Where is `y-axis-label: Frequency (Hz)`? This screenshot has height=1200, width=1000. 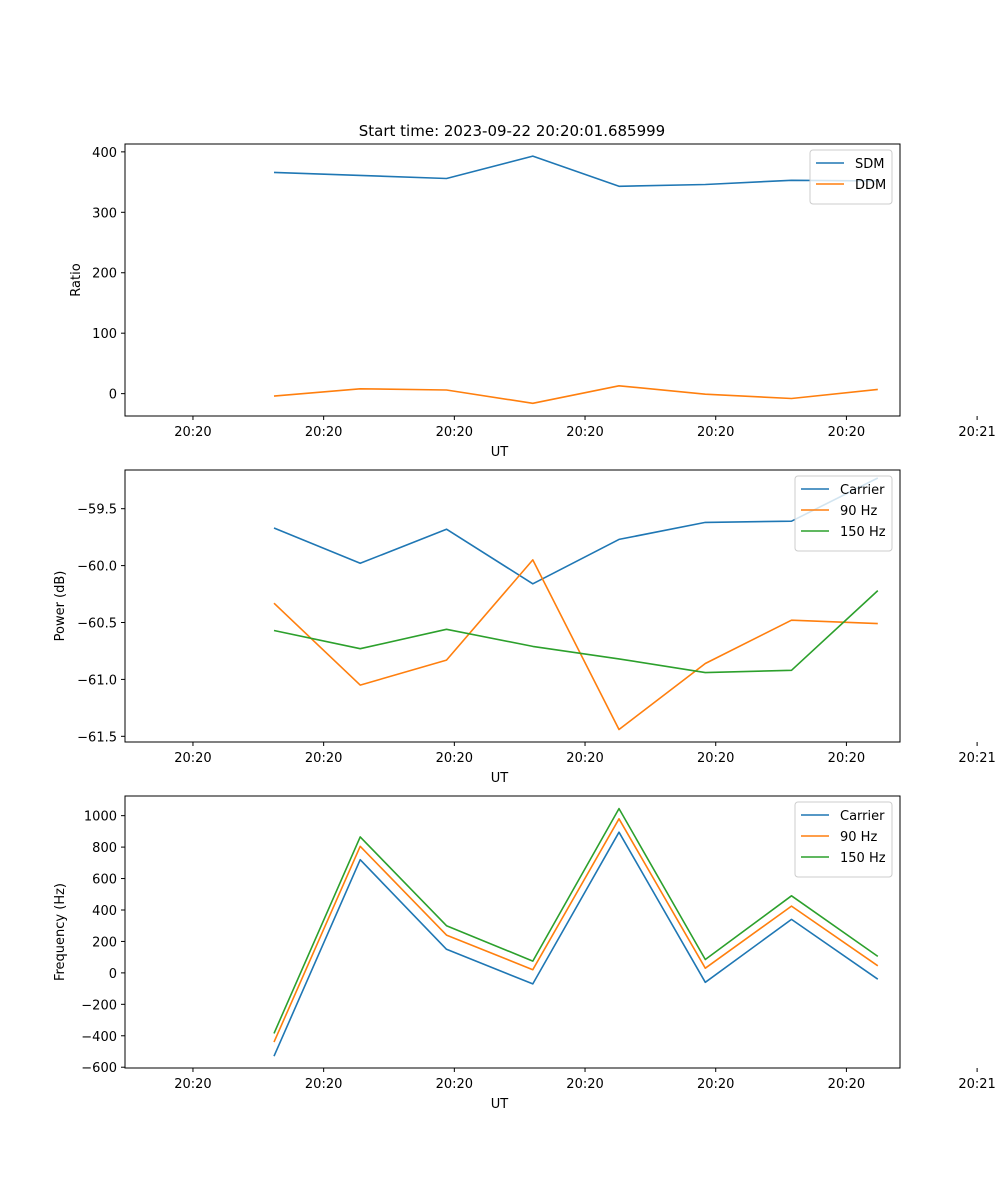 y-axis-label: Frequency (Hz) is located at coordinates (60, 932).